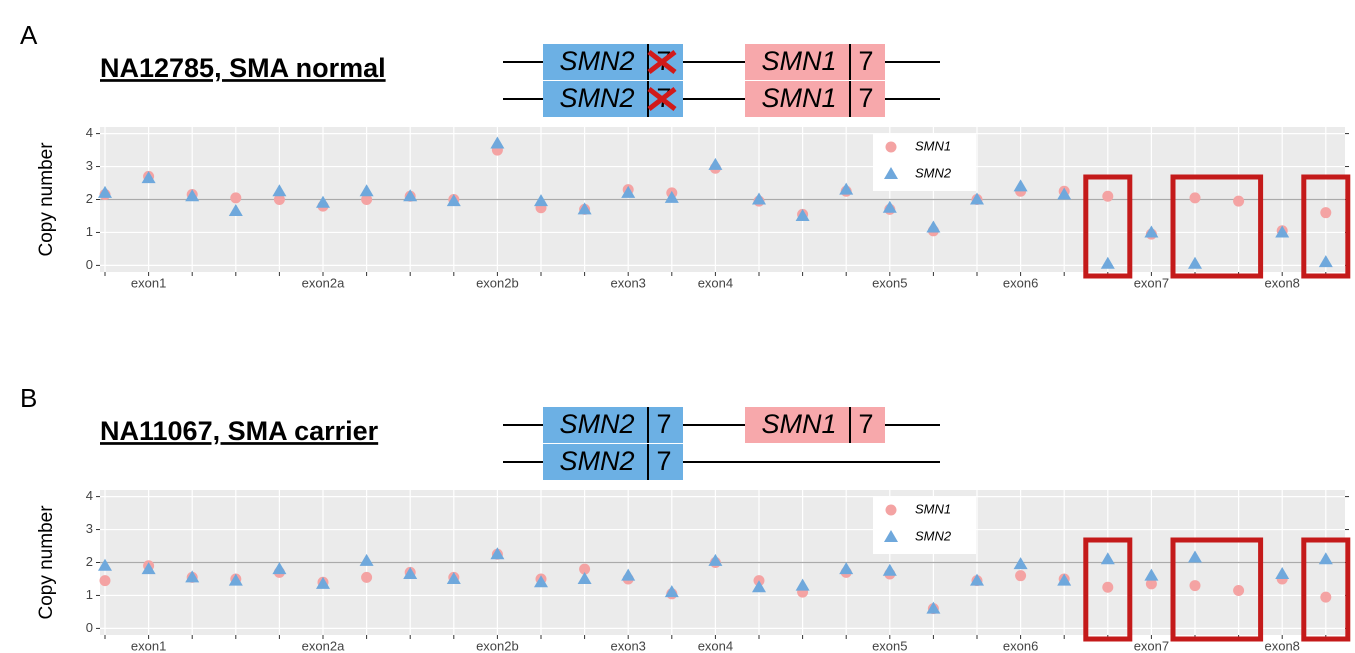 Image resolution: width=1355 pixels, height=653 pixels. I want to click on panel-title: NA11067, SMA carrier, so click(239, 431).